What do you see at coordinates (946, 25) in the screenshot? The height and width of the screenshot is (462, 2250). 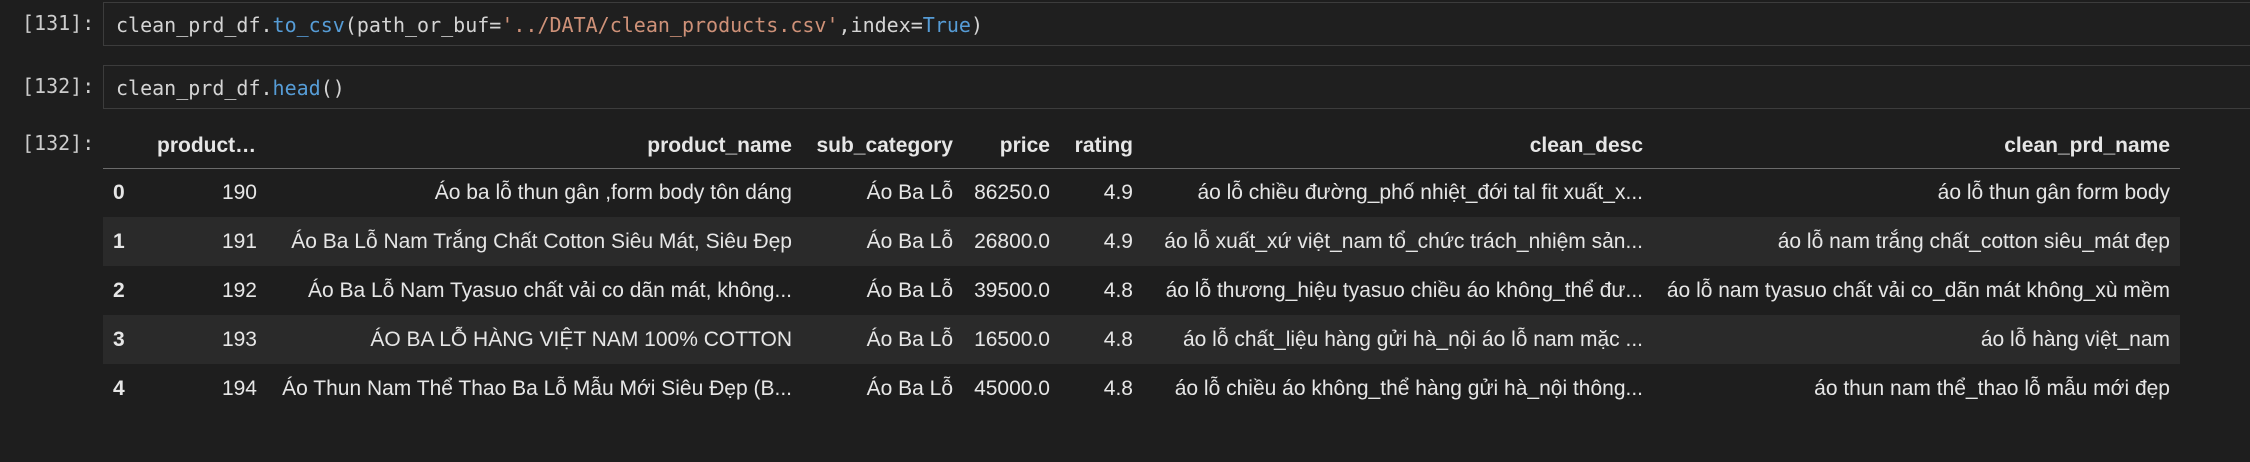 I see `code-token: True` at bounding box center [946, 25].